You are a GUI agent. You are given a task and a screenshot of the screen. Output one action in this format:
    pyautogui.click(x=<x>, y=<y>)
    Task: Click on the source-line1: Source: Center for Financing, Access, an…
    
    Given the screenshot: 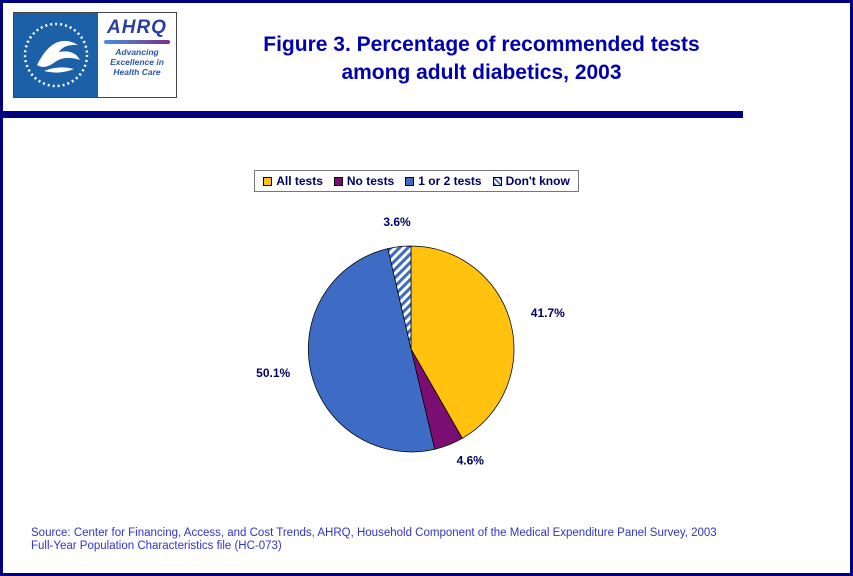 What is the action you would take?
    pyautogui.click(x=374, y=533)
    